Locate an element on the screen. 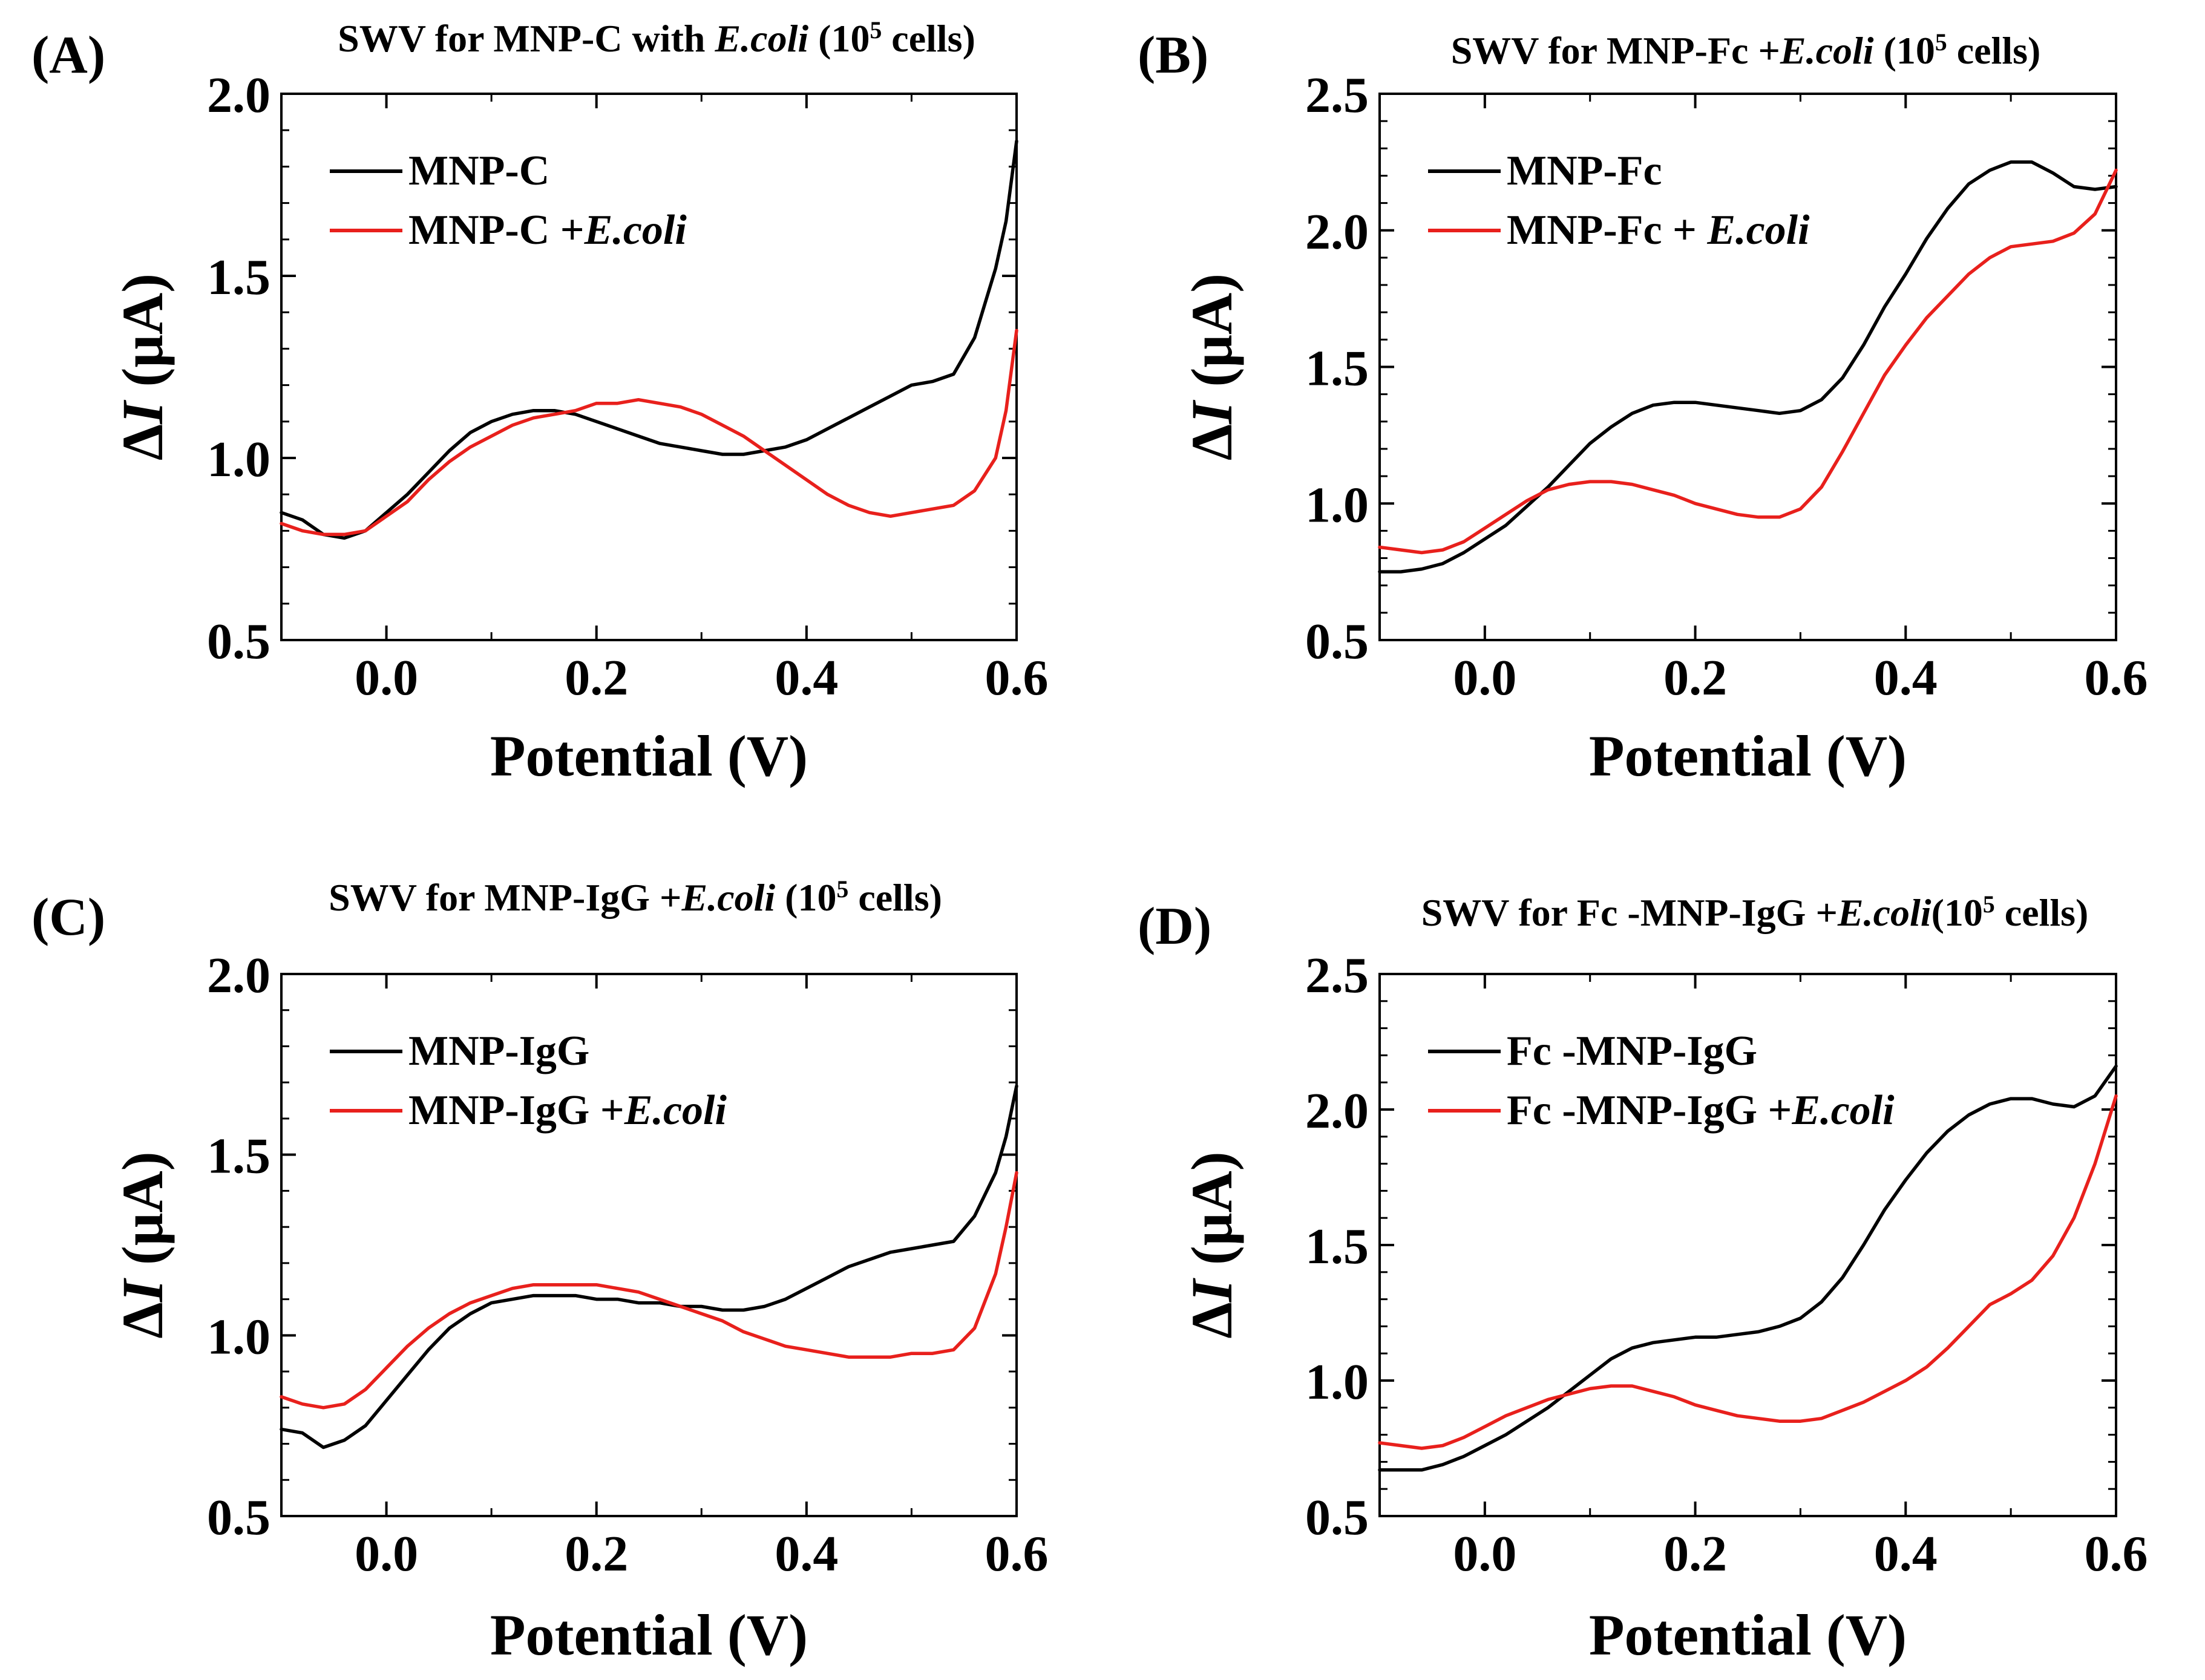 This screenshot has height=1680, width=2205. legend-entry: Fc -MNP-IgG is located at coordinates (1632, 1051).